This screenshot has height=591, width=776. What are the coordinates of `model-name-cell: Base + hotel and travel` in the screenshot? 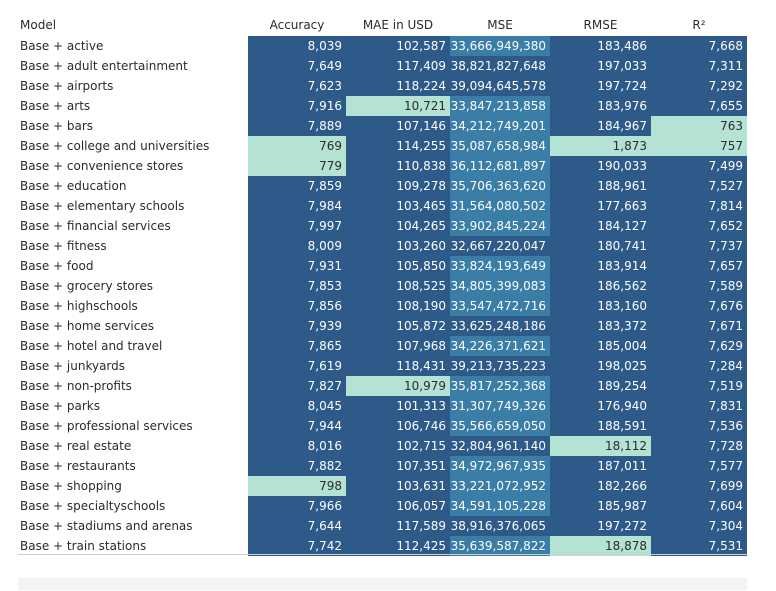 It's located at (133, 346).